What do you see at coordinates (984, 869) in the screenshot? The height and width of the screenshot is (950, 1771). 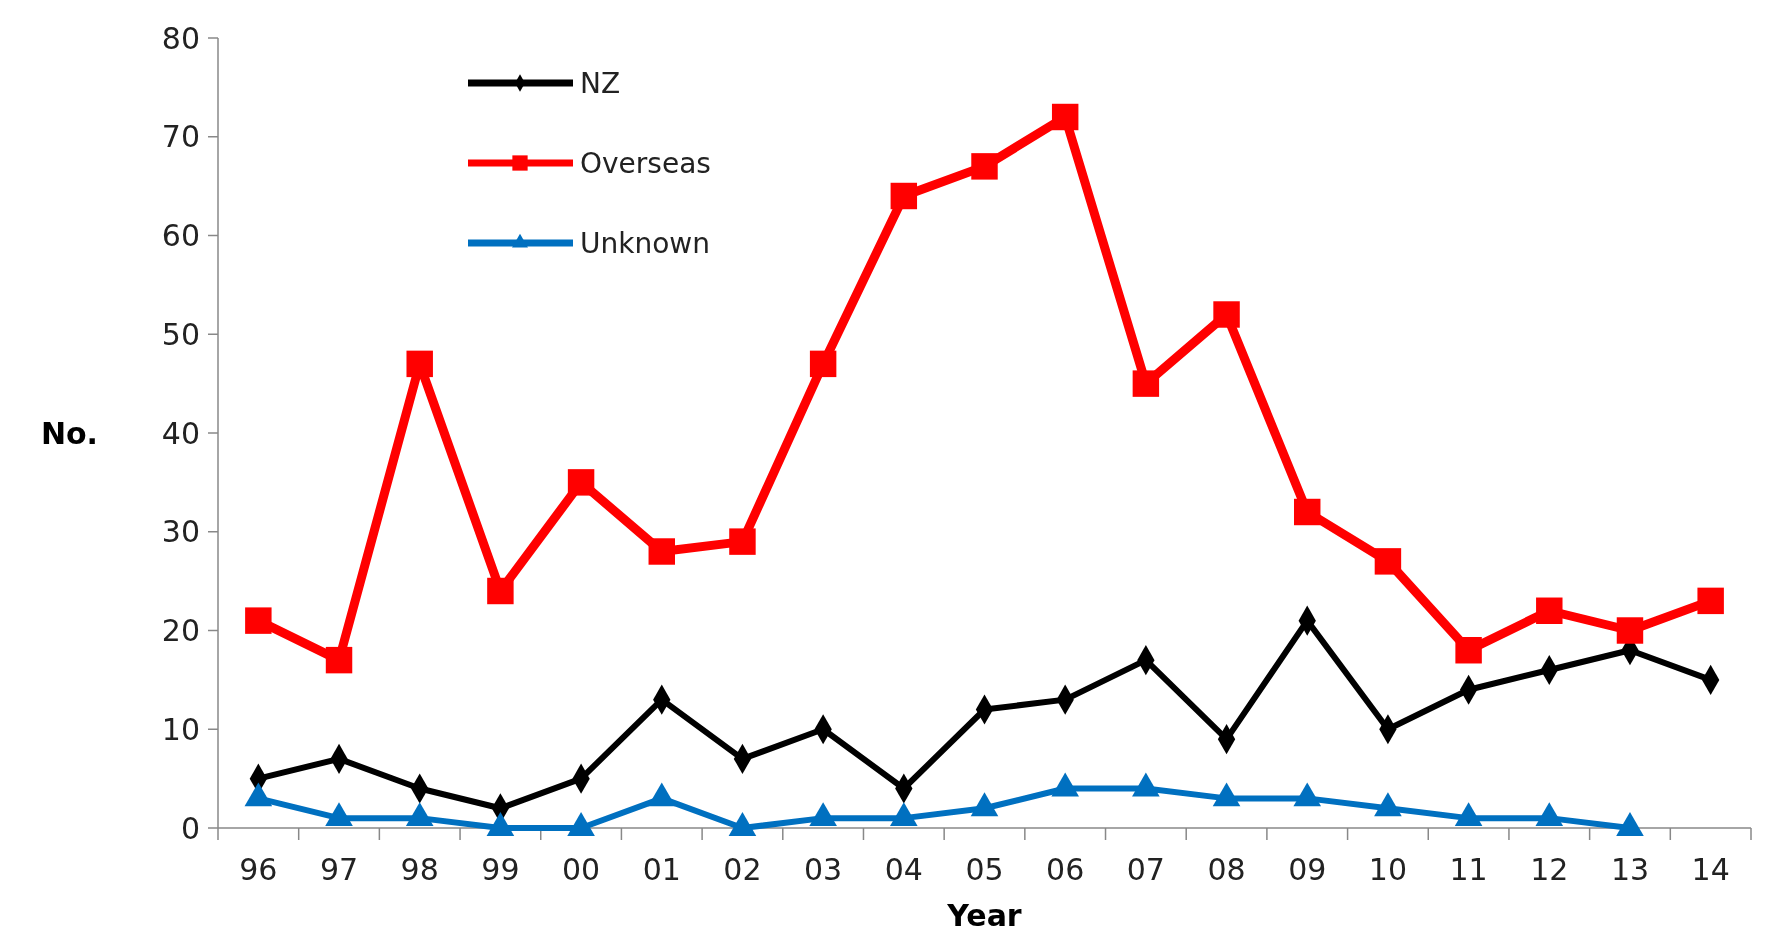 I see `x-tick-label: 05` at bounding box center [984, 869].